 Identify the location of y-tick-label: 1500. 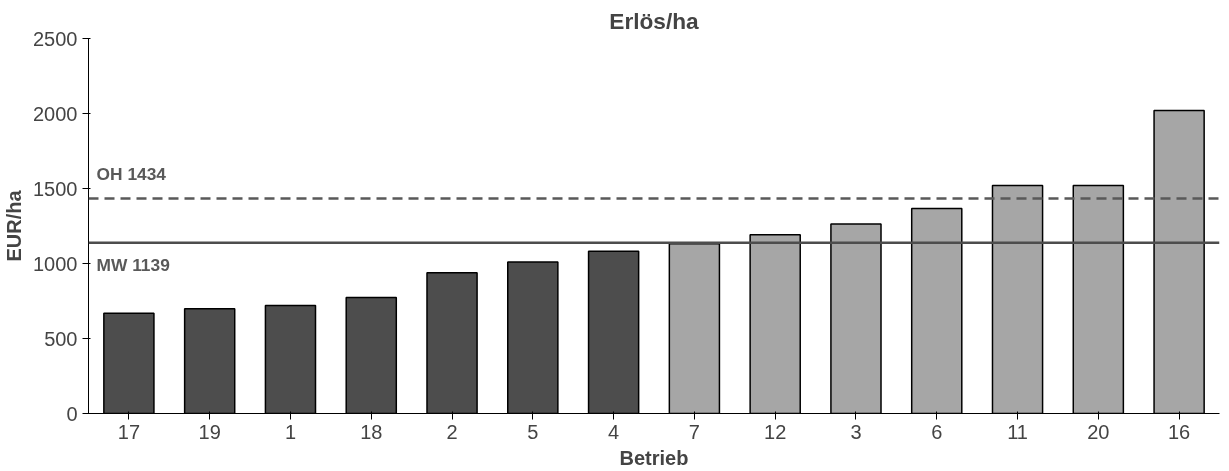
(55, 188).